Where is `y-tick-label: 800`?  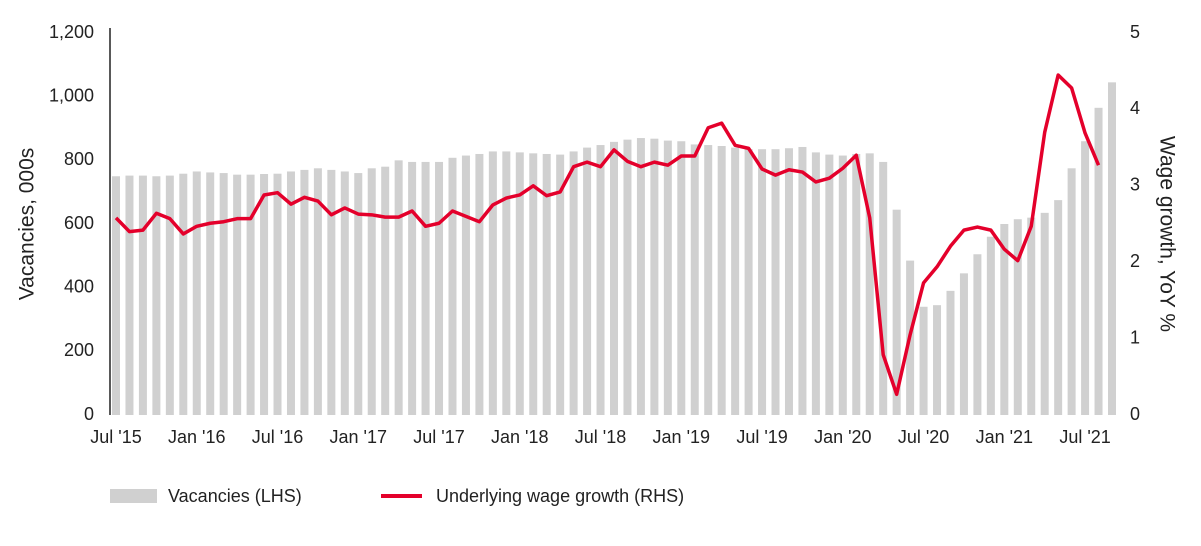 y-tick-label: 800 is located at coordinates (79, 159).